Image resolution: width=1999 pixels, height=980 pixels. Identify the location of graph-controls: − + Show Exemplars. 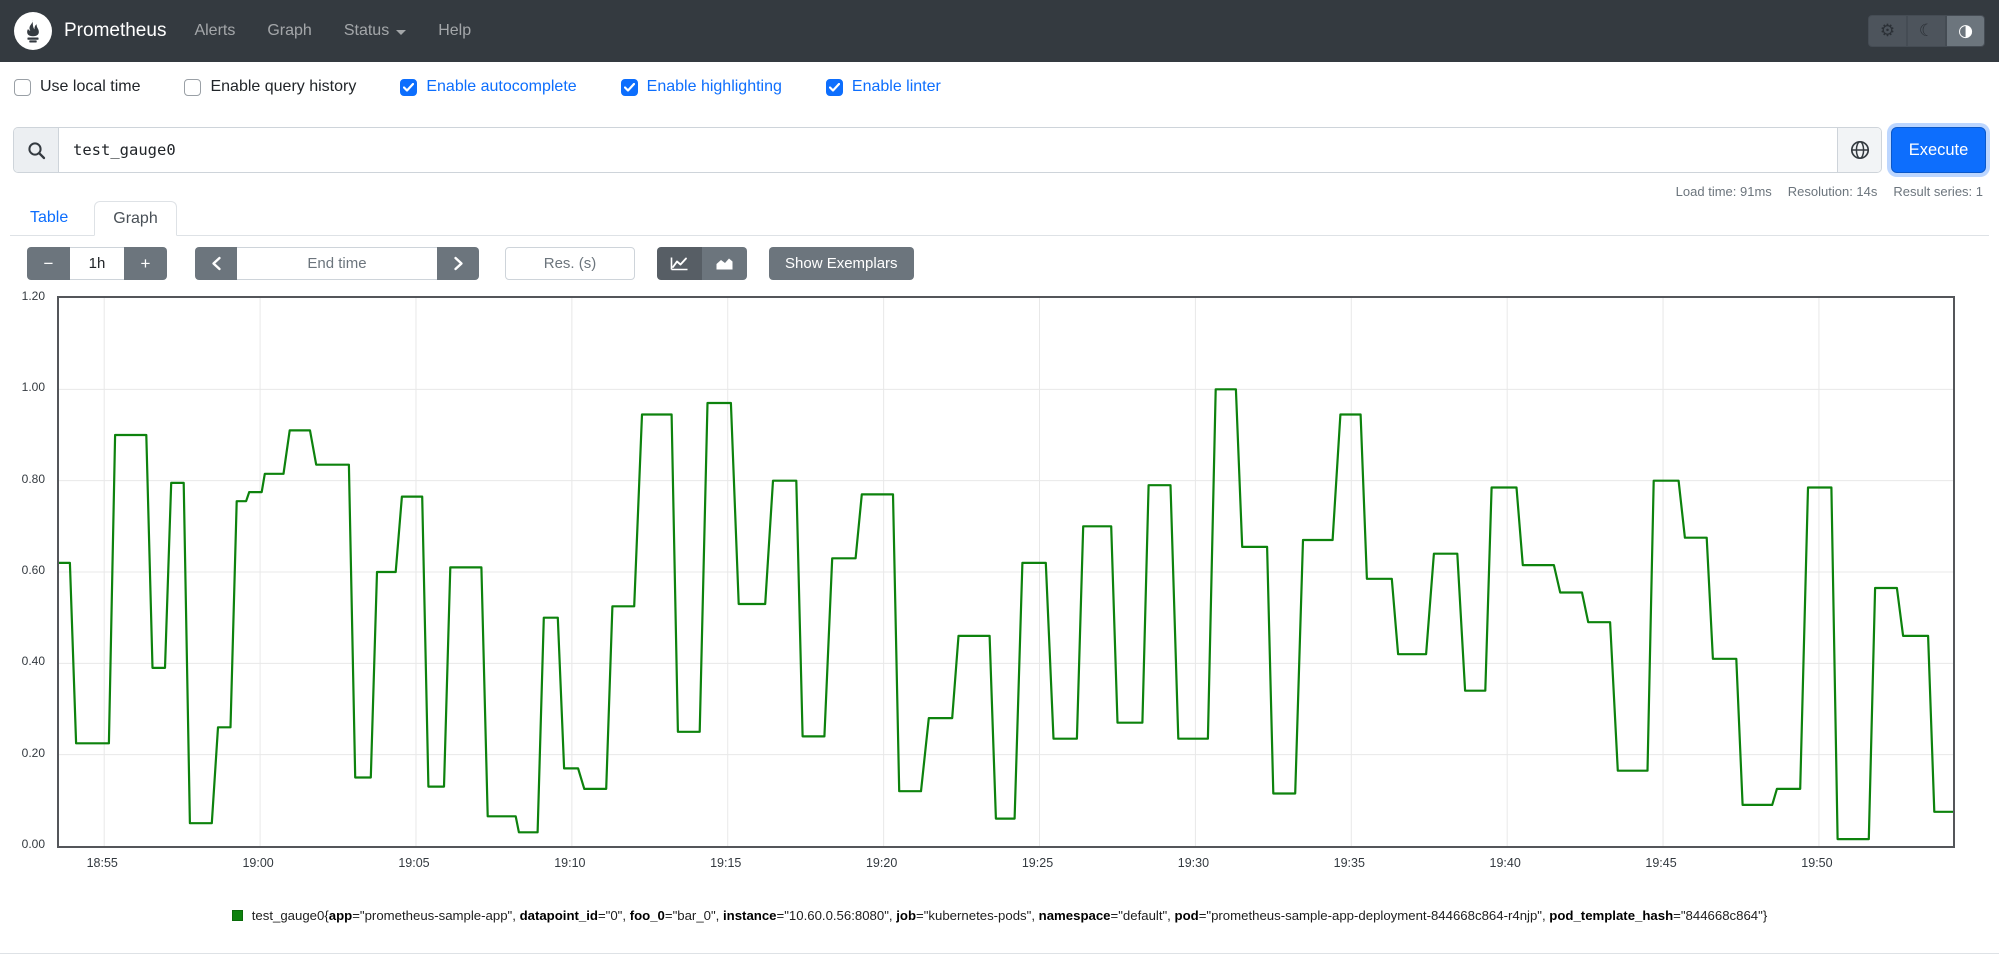
(470, 263).